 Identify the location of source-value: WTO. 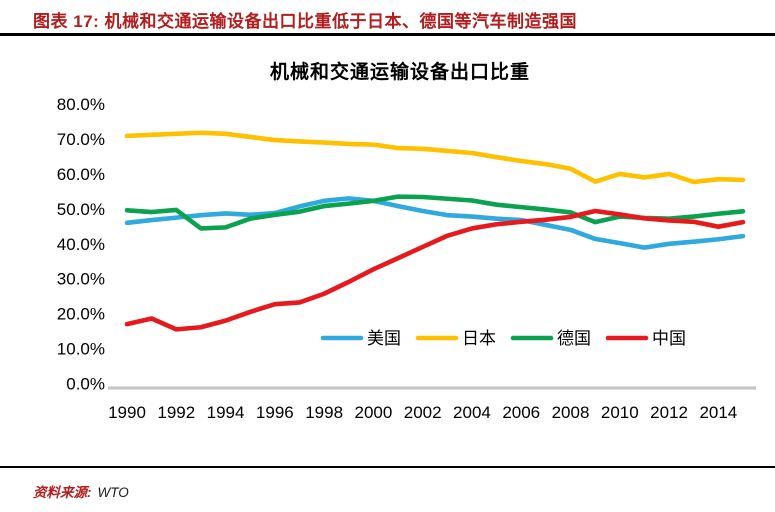
(113, 492).